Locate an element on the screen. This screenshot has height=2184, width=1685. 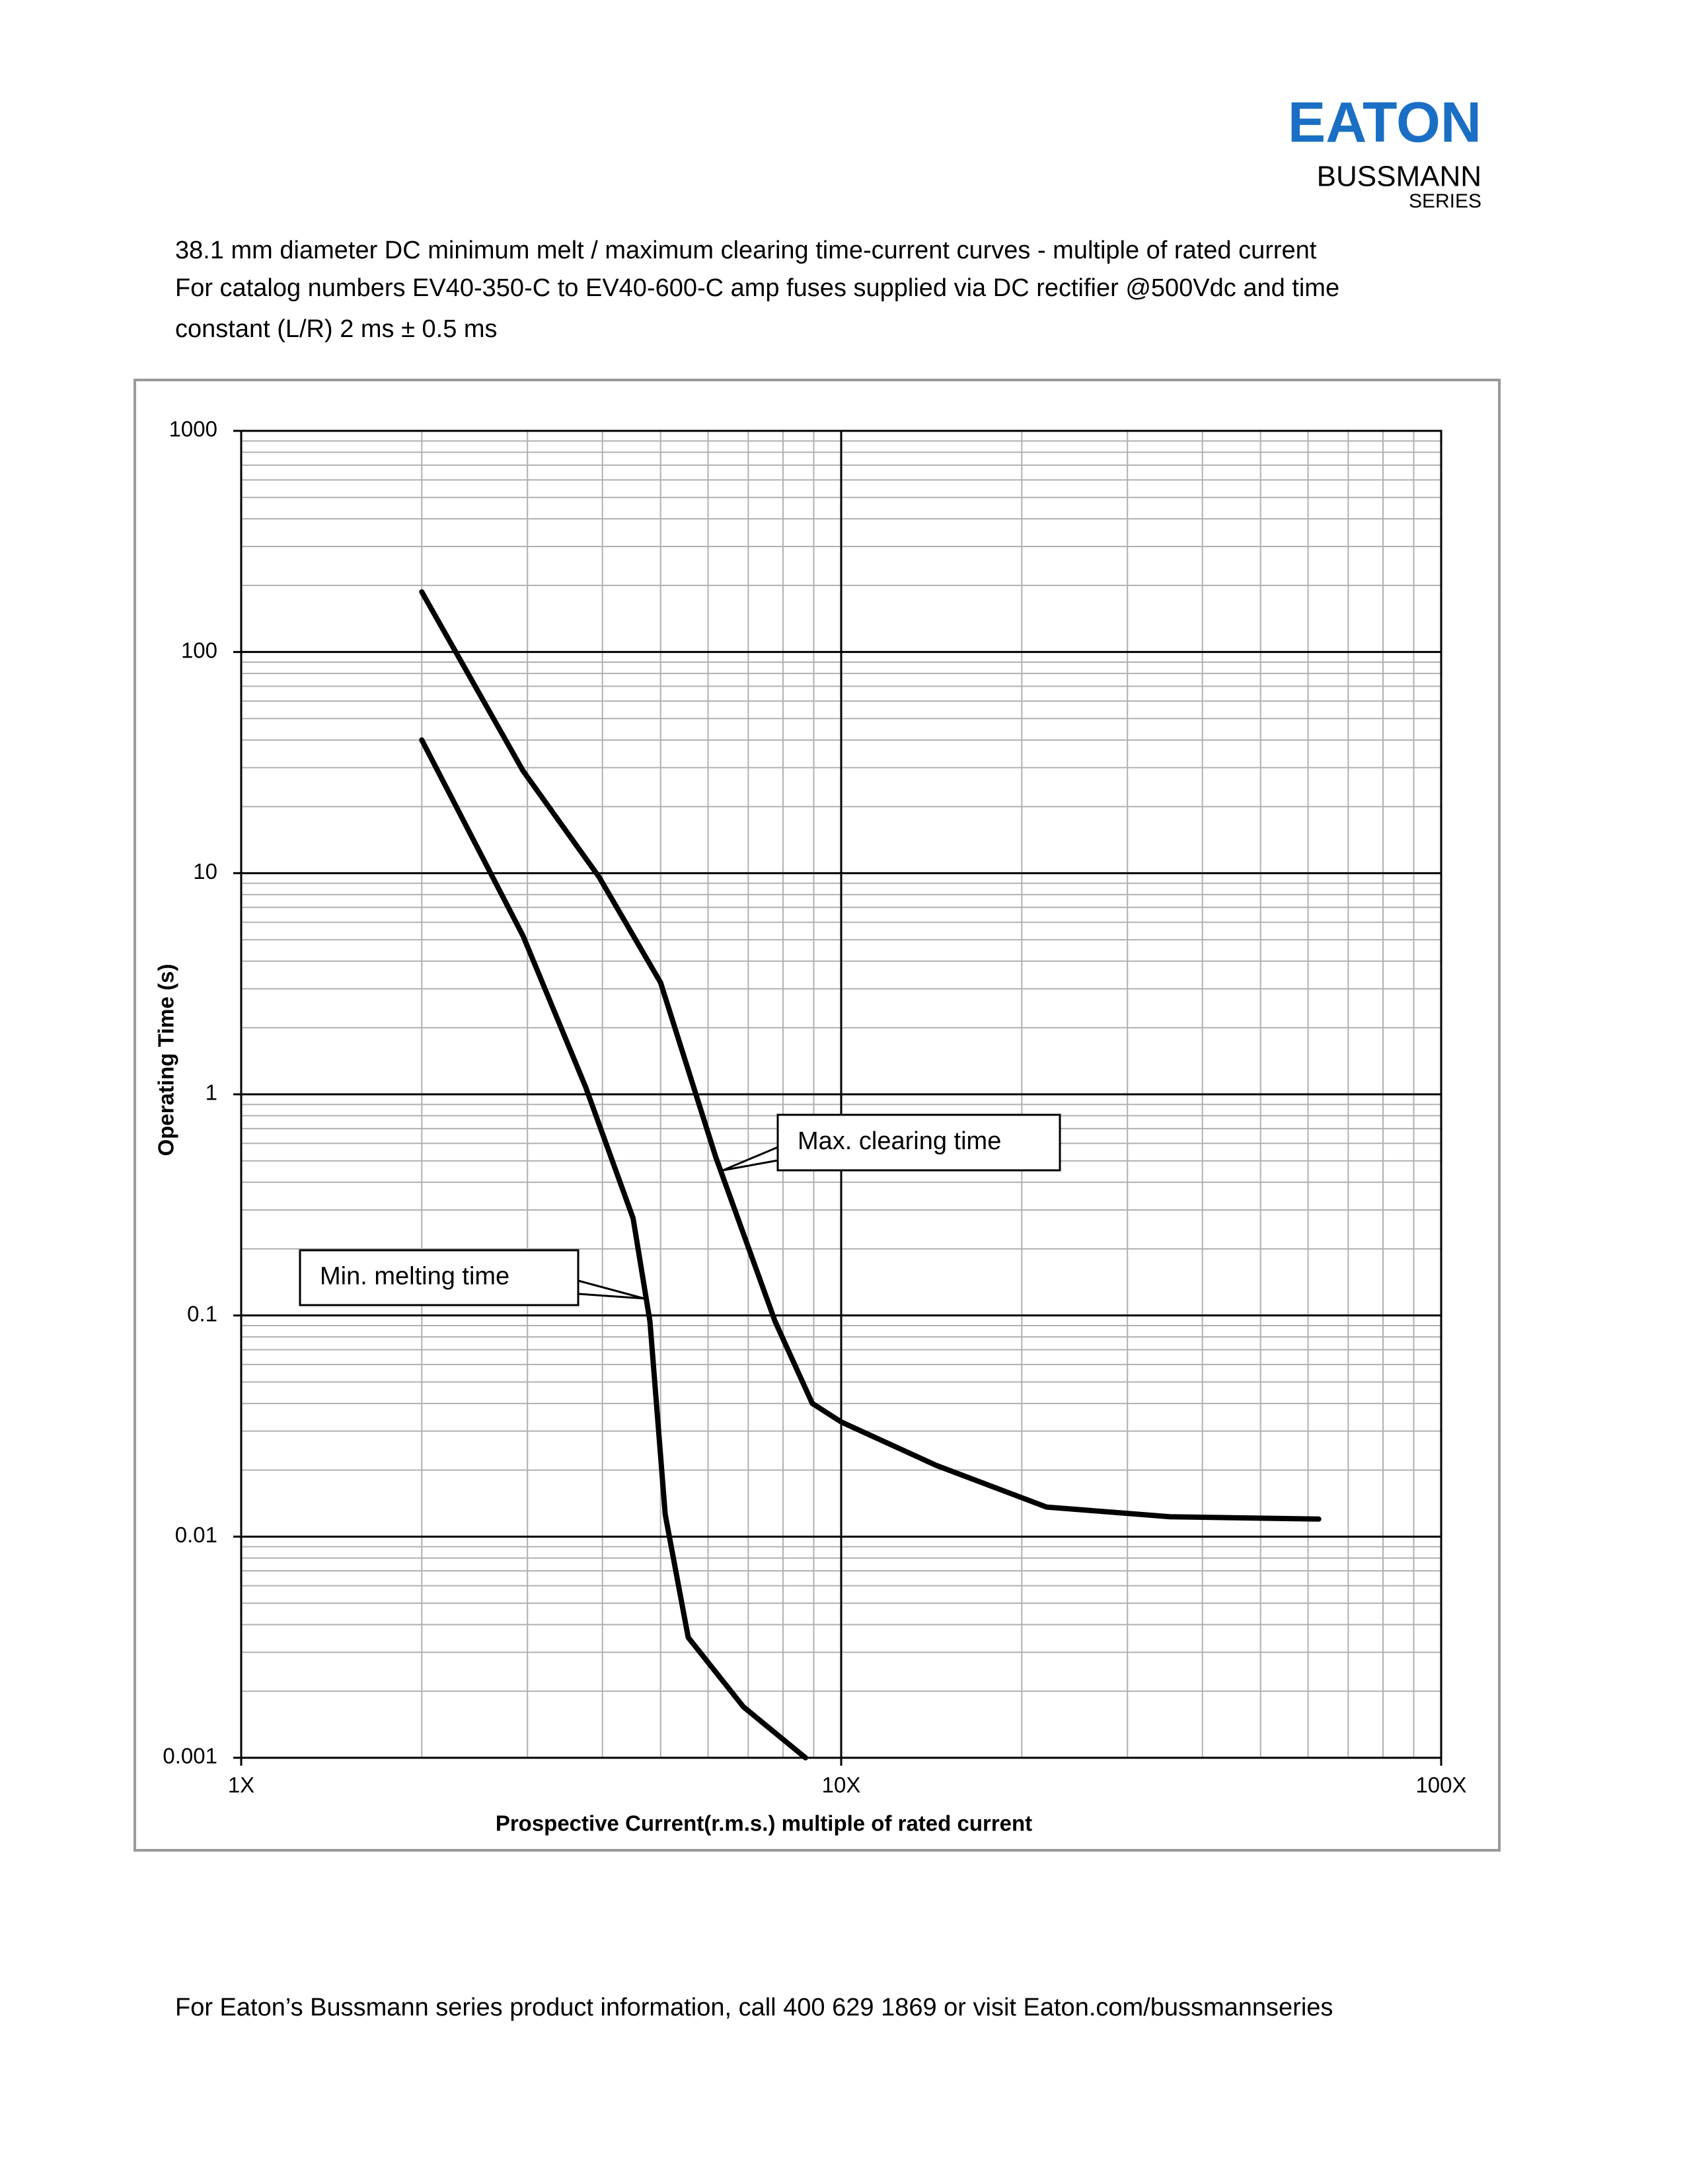
brand-logo: EATON is located at coordinates (1384, 123).